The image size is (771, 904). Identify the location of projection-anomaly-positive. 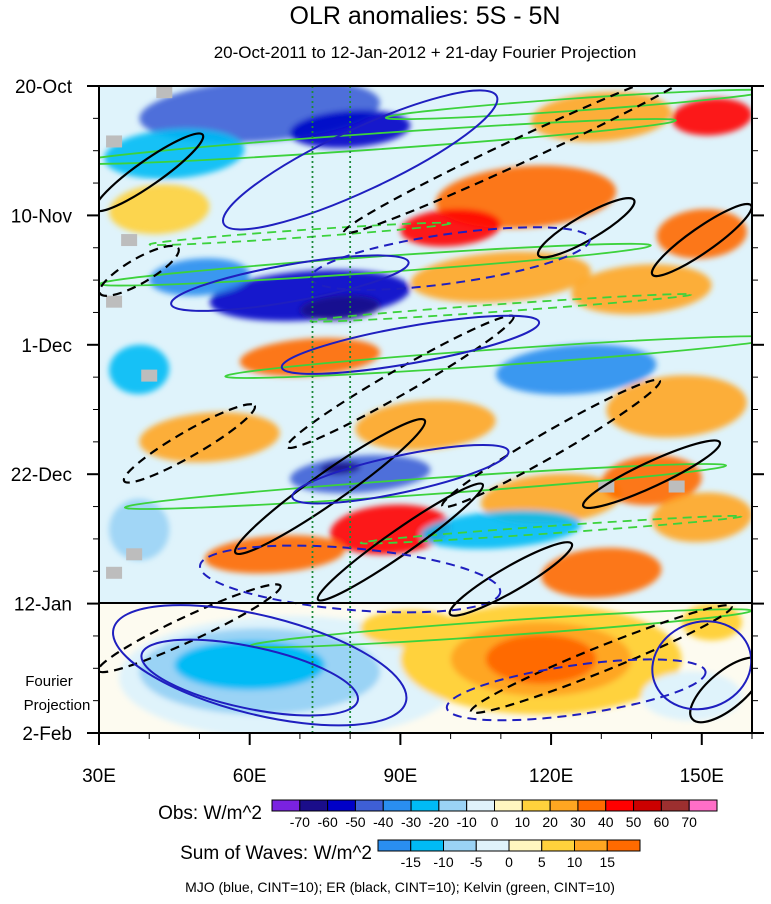
(541, 659).